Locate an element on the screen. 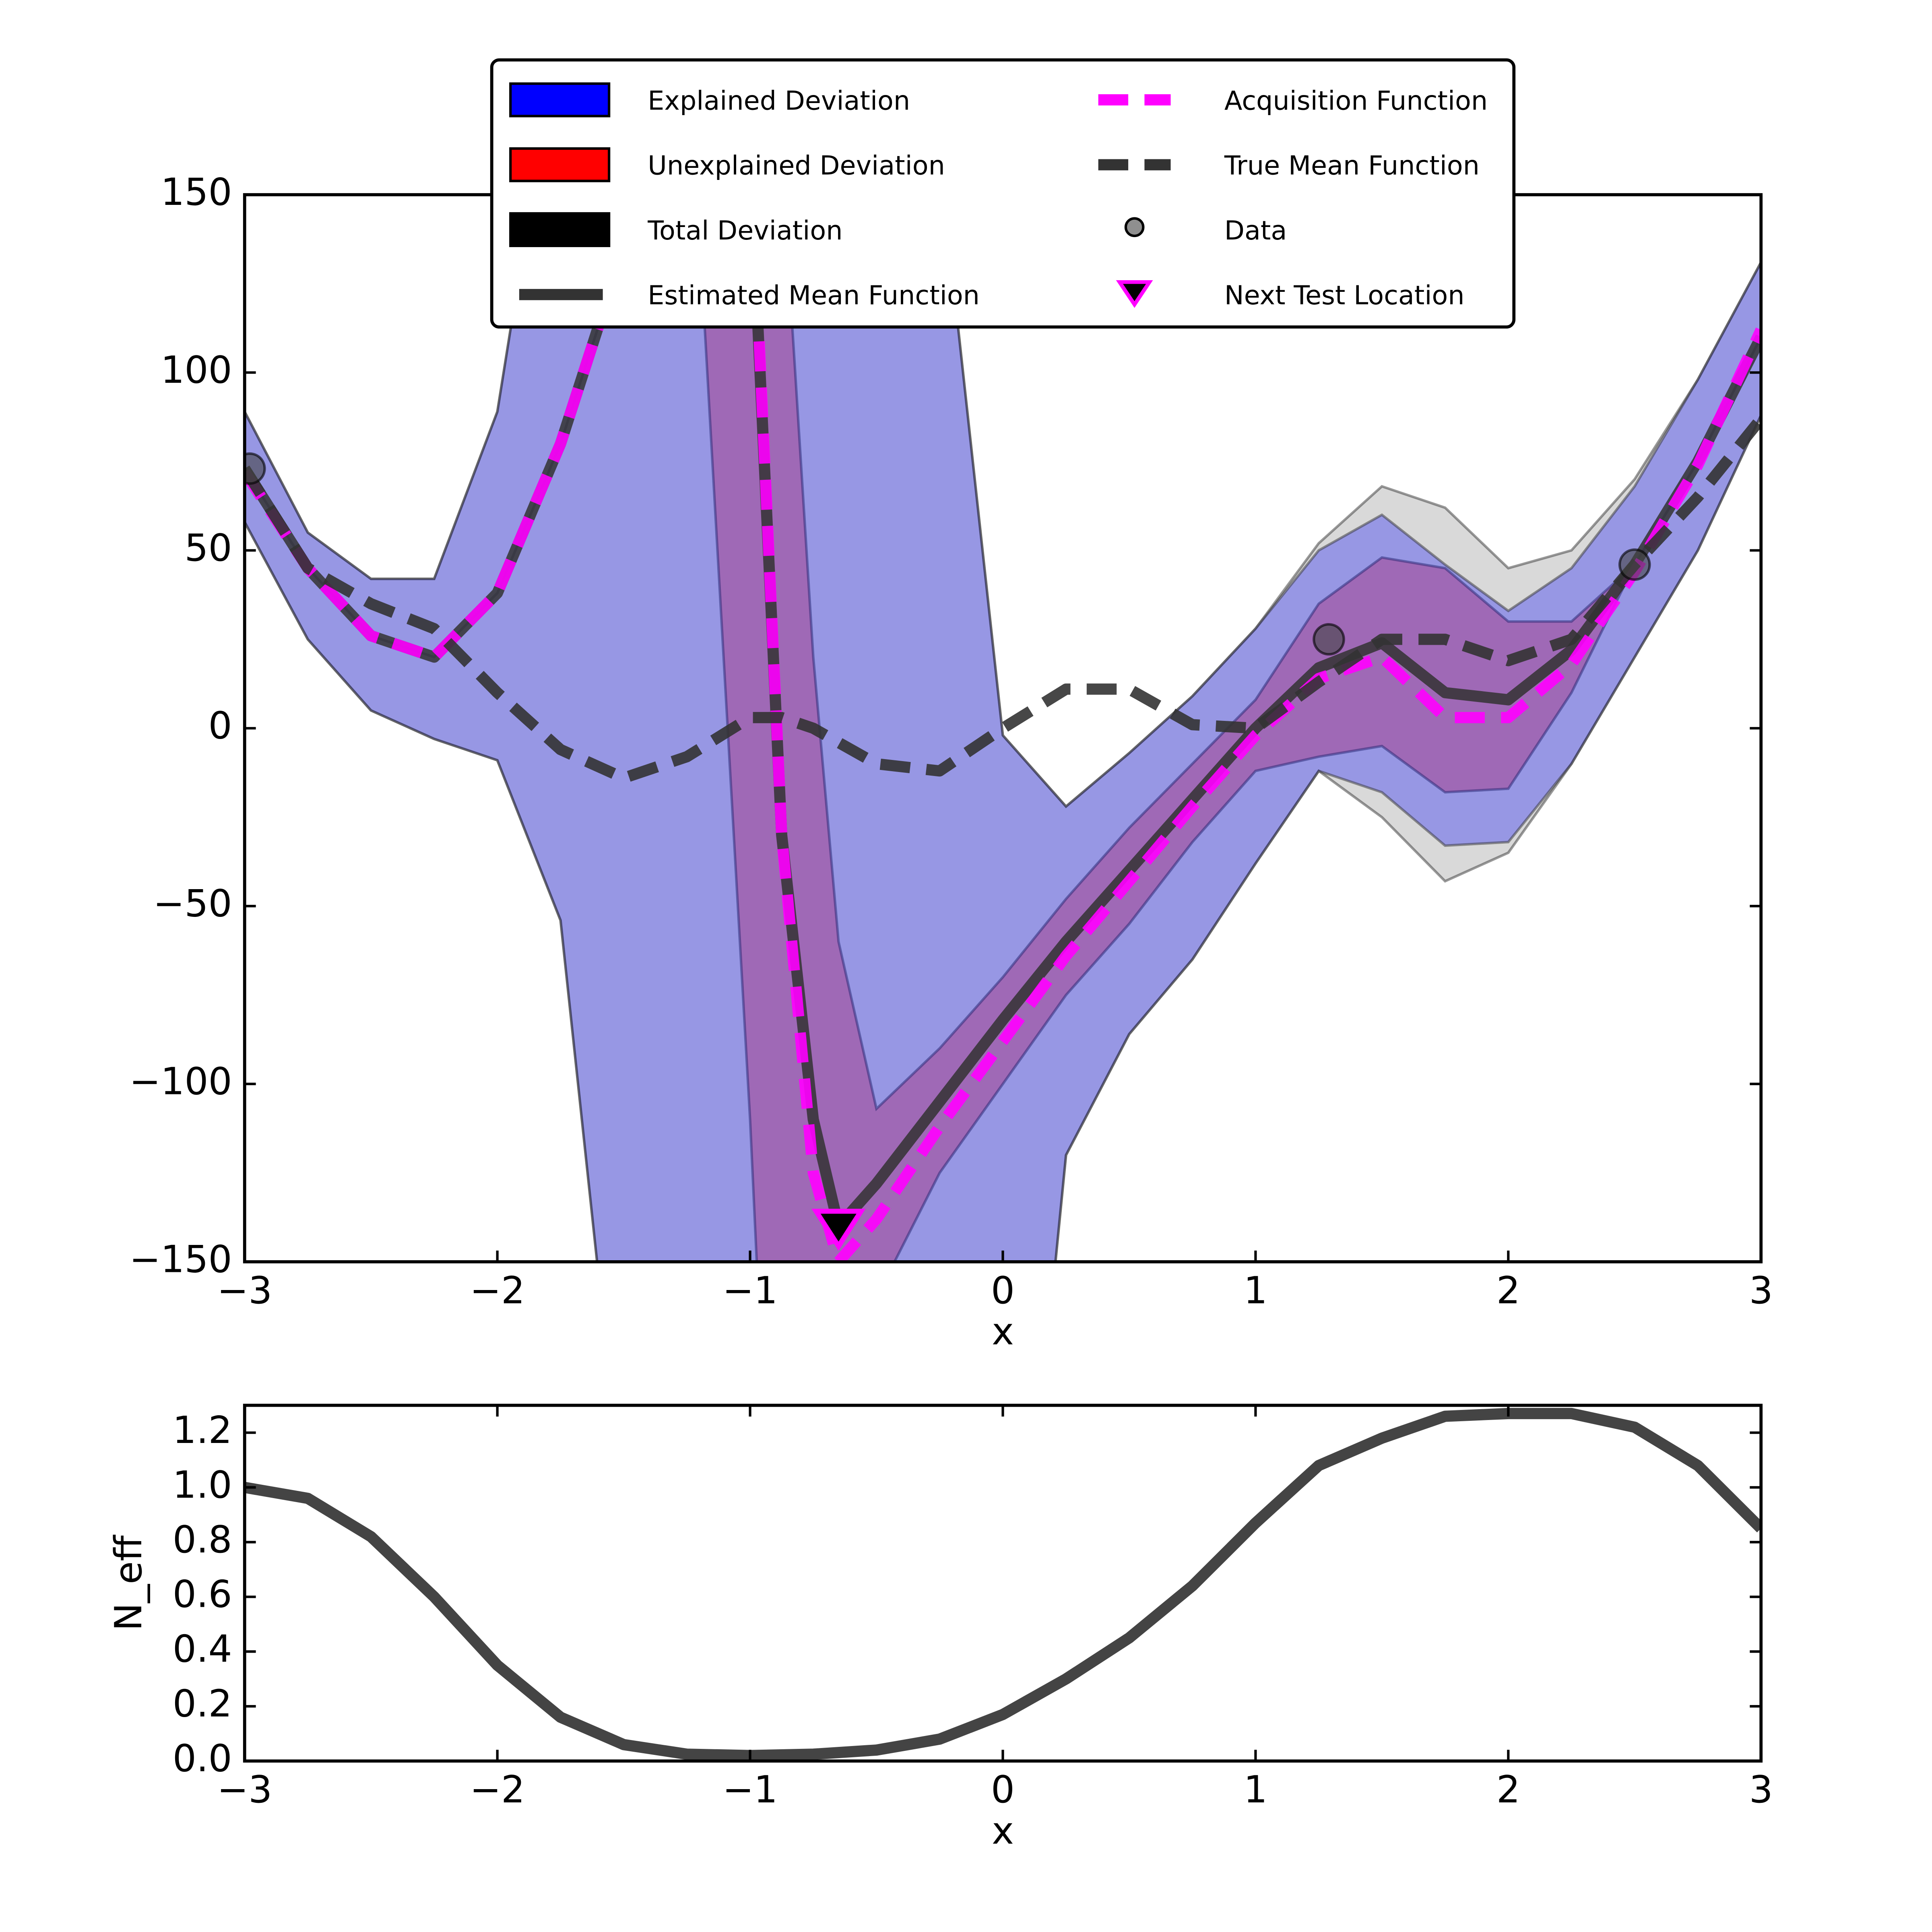 The image size is (1932, 1932). y-tick-label: 50 is located at coordinates (208, 548).